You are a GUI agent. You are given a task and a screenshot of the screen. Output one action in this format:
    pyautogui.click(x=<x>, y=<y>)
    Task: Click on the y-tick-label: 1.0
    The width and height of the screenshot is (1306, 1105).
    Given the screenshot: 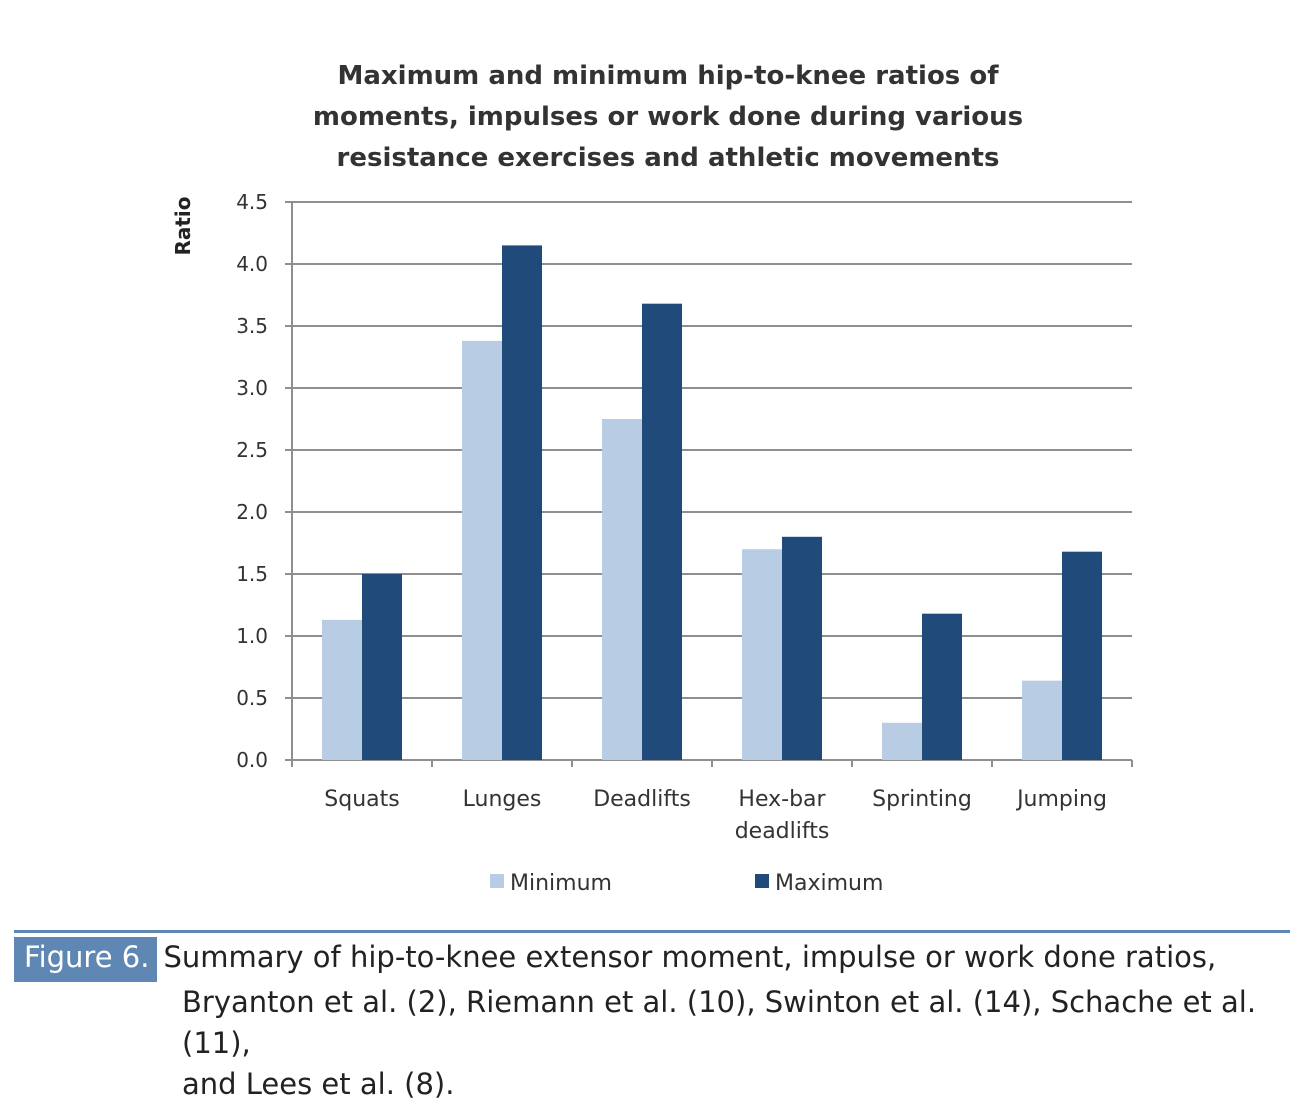 What is the action you would take?
    pyautogui.click(x=252, y=636)
    